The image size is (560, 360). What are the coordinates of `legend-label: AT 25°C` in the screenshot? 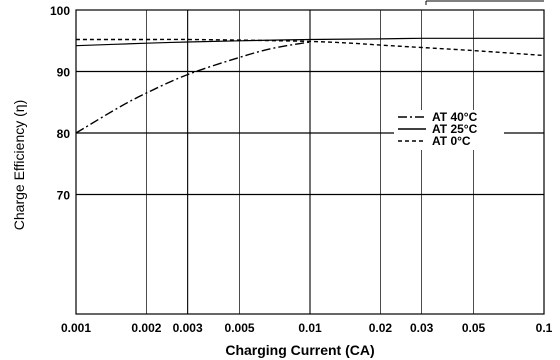 It's located at (455, 129).